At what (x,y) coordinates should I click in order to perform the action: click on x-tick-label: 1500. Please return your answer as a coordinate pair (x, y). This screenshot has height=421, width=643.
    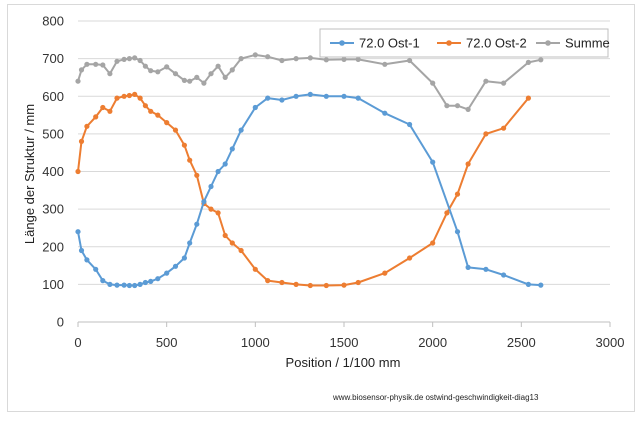
    Looking at the image, I should click on (344, 342).